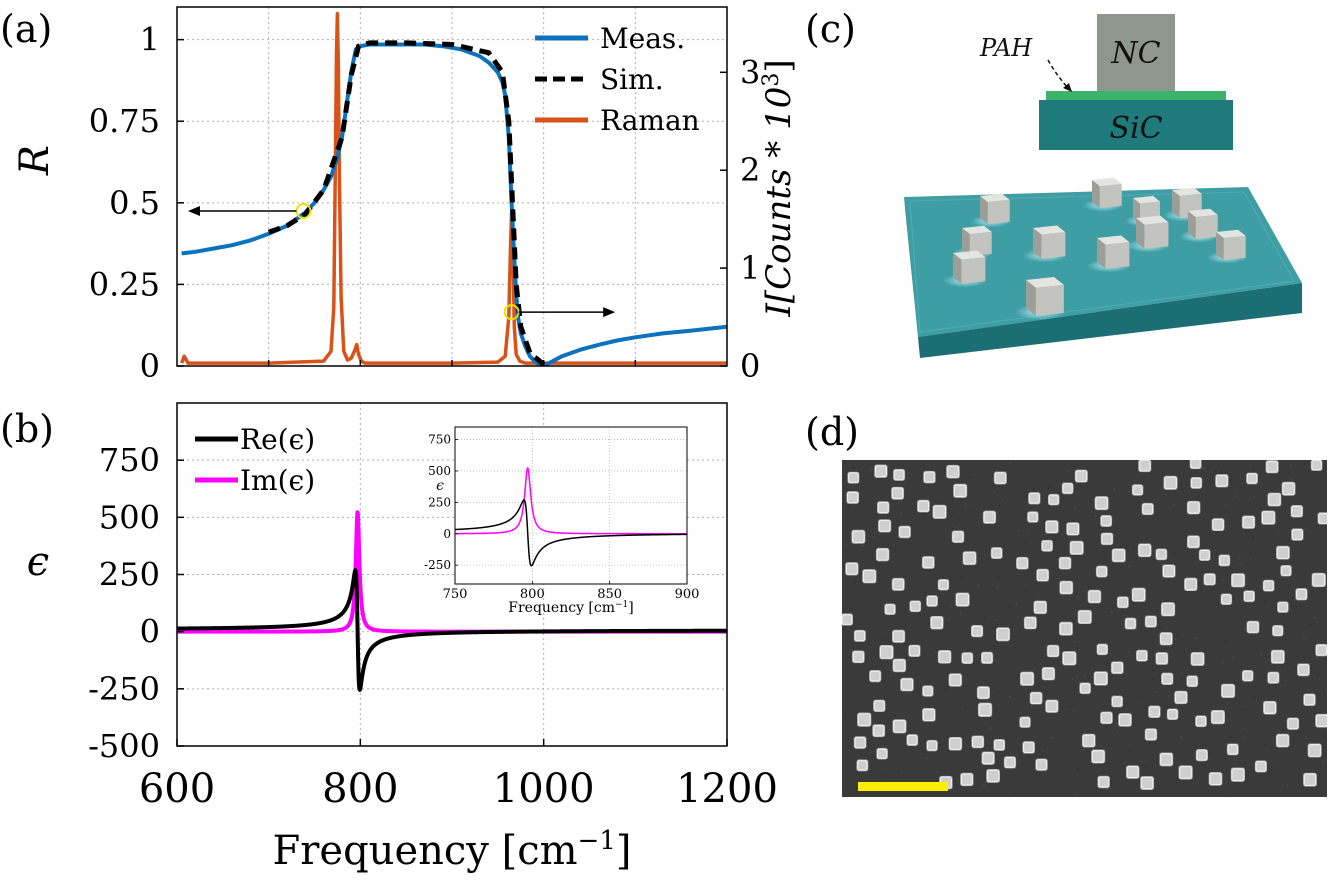 The height and width of the screenshot is (883, 1329). What do you see at coordinates (830, 29) in the screenshot?
I see `panel-label-c: (c)` at bounding box center [830, 29].